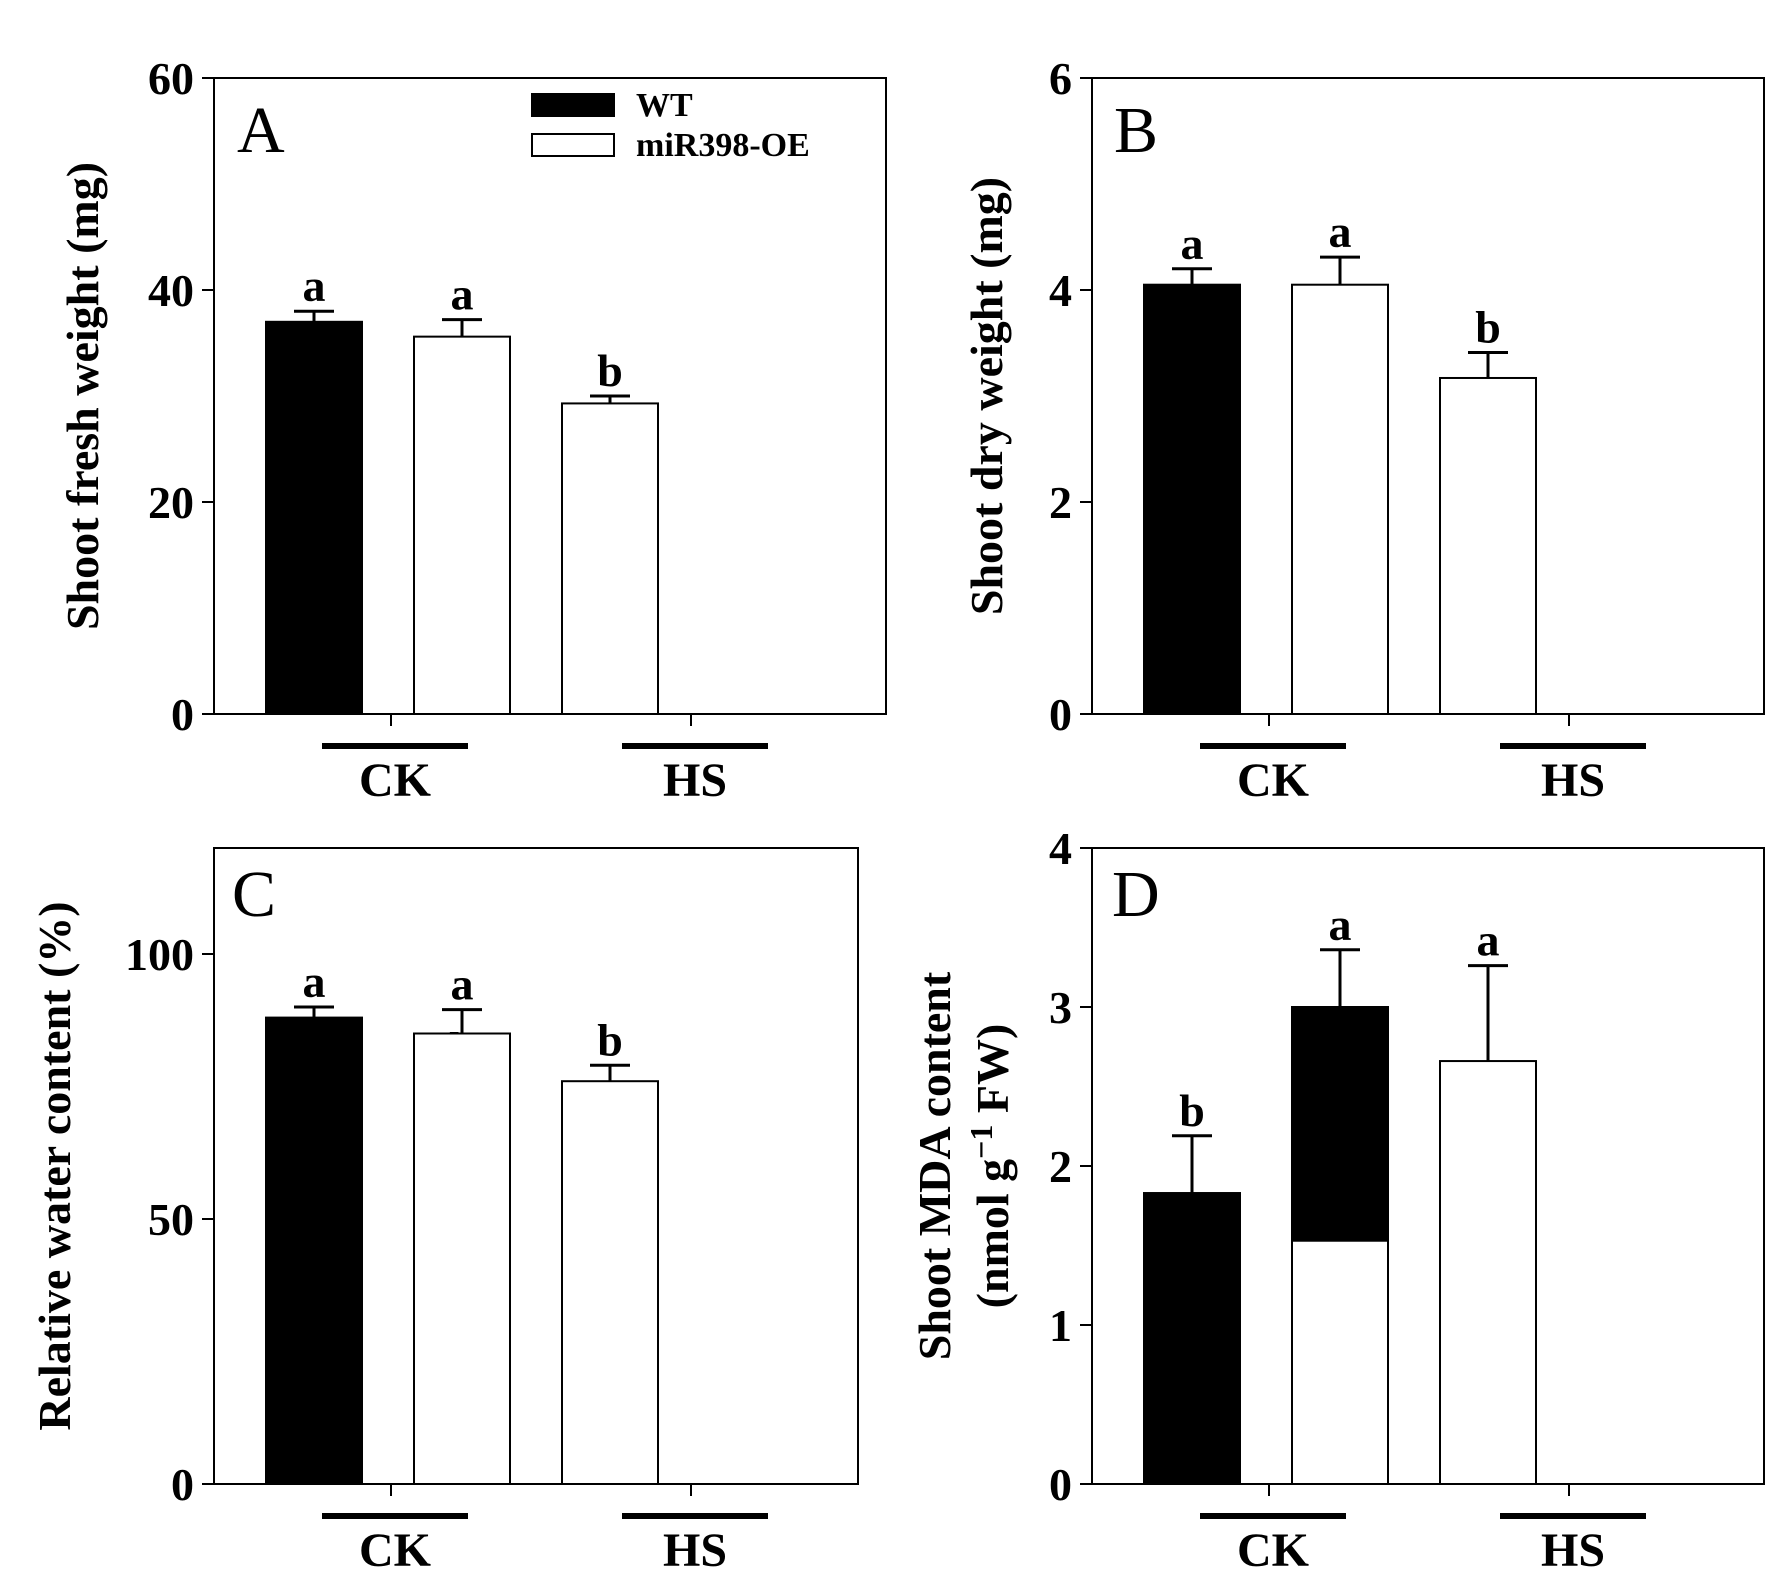  I want to click on y-tick-label: 100, so click(159, 954).